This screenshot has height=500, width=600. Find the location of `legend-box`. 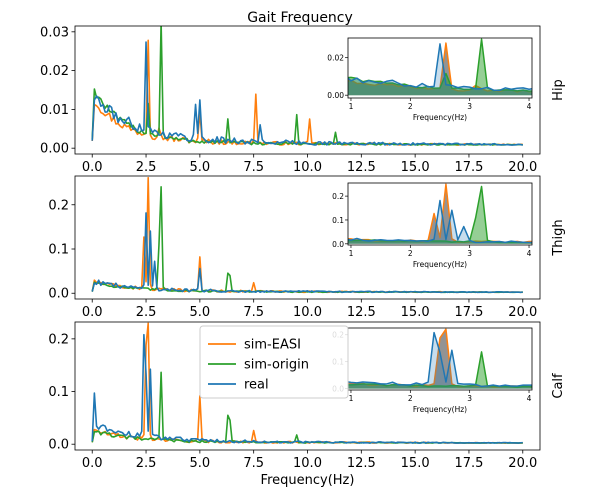

legend-box is located at coordinates (274, 362).